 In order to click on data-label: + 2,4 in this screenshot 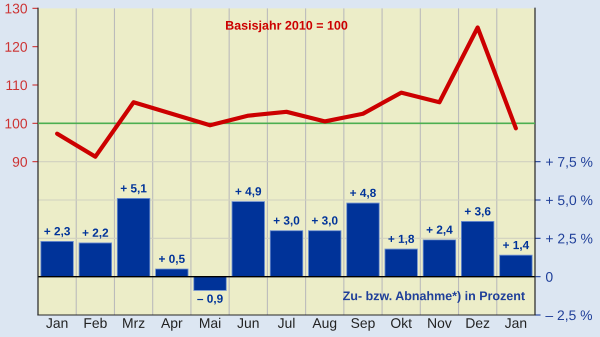, I will do `click(439, 230)`.